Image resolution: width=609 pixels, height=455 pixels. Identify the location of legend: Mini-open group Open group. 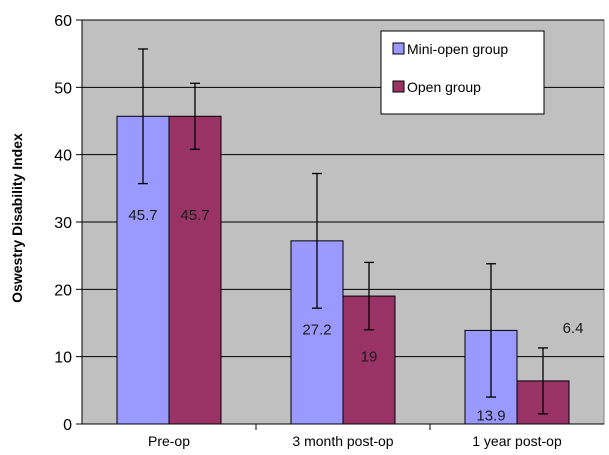
(462, 72).